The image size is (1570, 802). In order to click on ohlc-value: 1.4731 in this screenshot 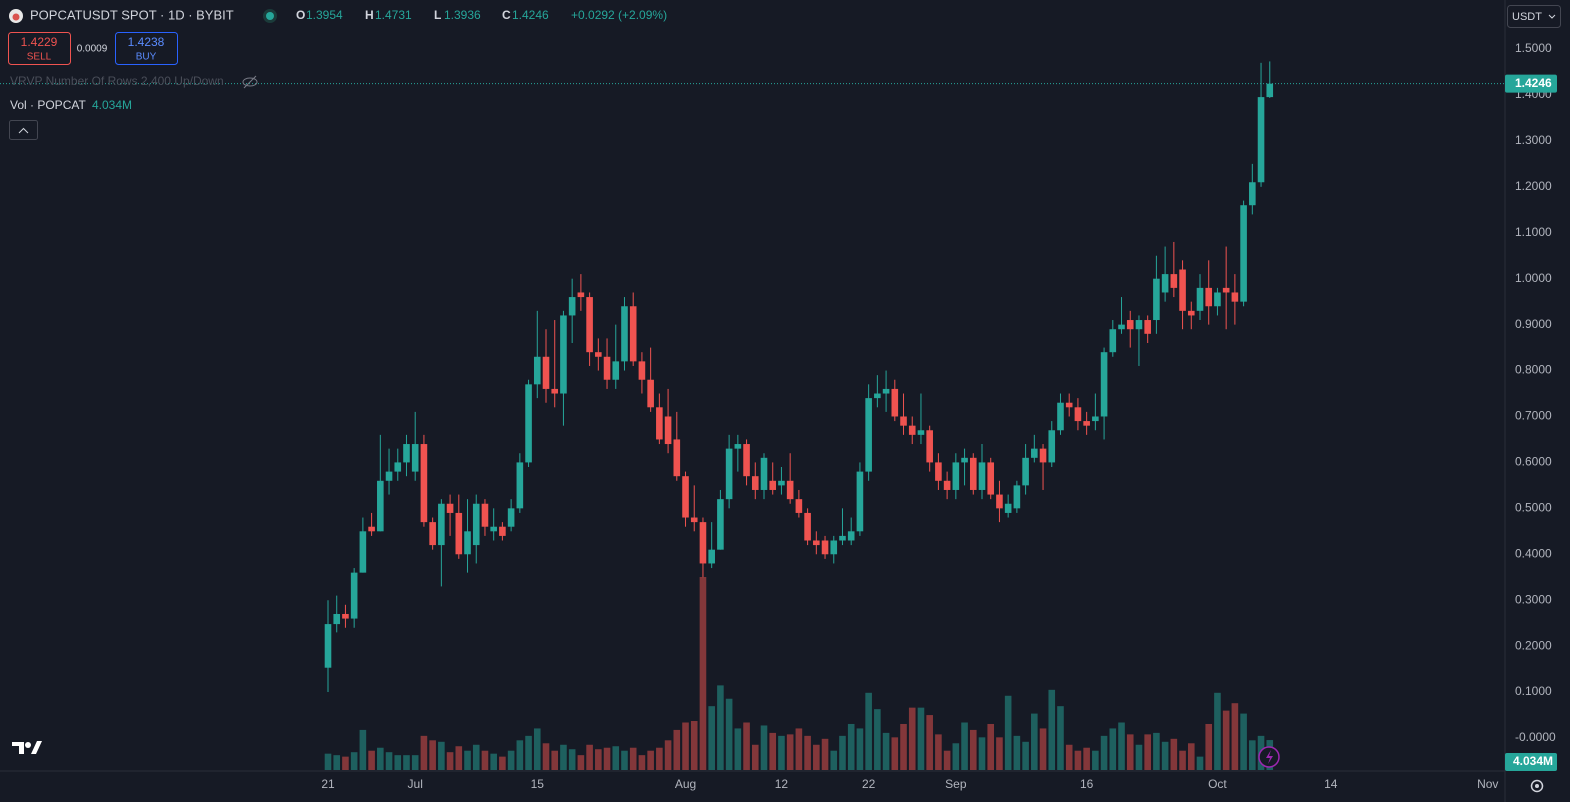, I will do `click(393, 15)`.